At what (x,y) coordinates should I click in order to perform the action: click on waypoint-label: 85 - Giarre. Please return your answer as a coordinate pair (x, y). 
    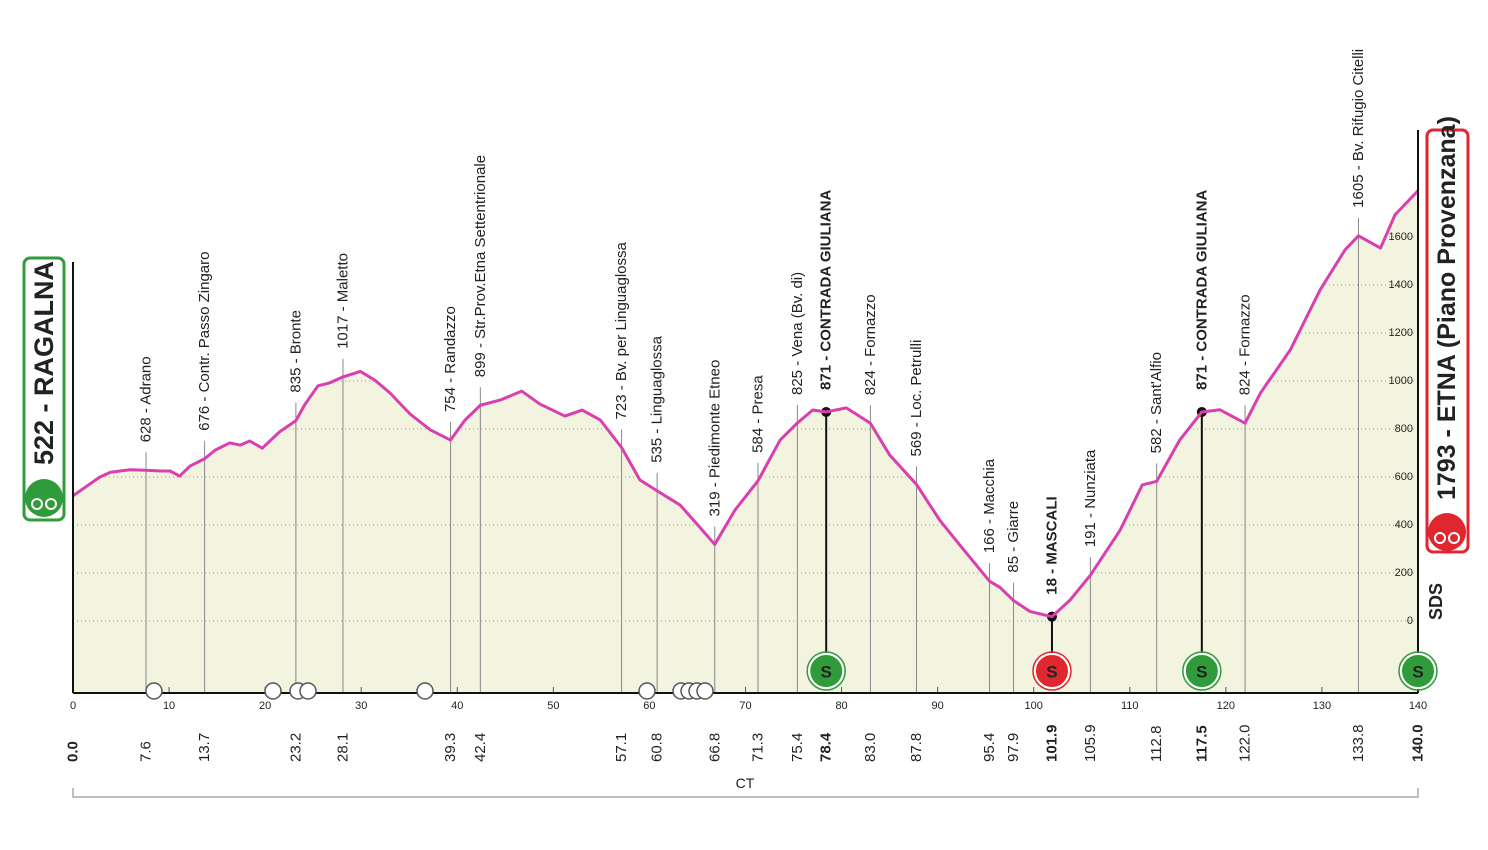
    Looking at the image, I should click on (1013, 537).